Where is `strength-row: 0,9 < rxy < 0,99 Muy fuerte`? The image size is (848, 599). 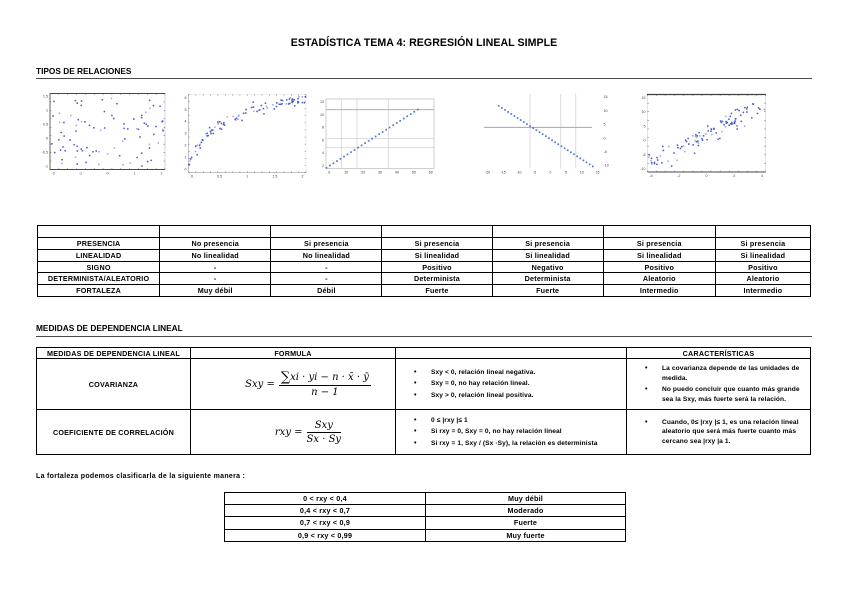
strength-row: 0,9 < rxy < 0,99 Muy fuerte is located at coordinates (425, 535).